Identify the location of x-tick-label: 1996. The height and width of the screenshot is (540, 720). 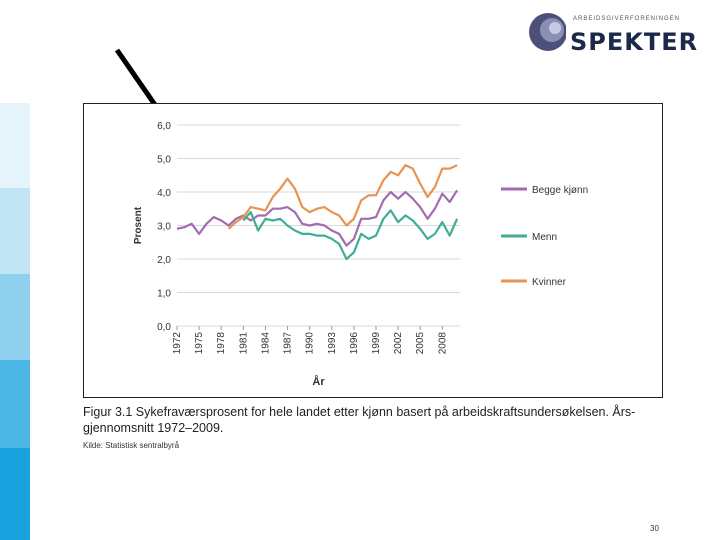
(354, 343).